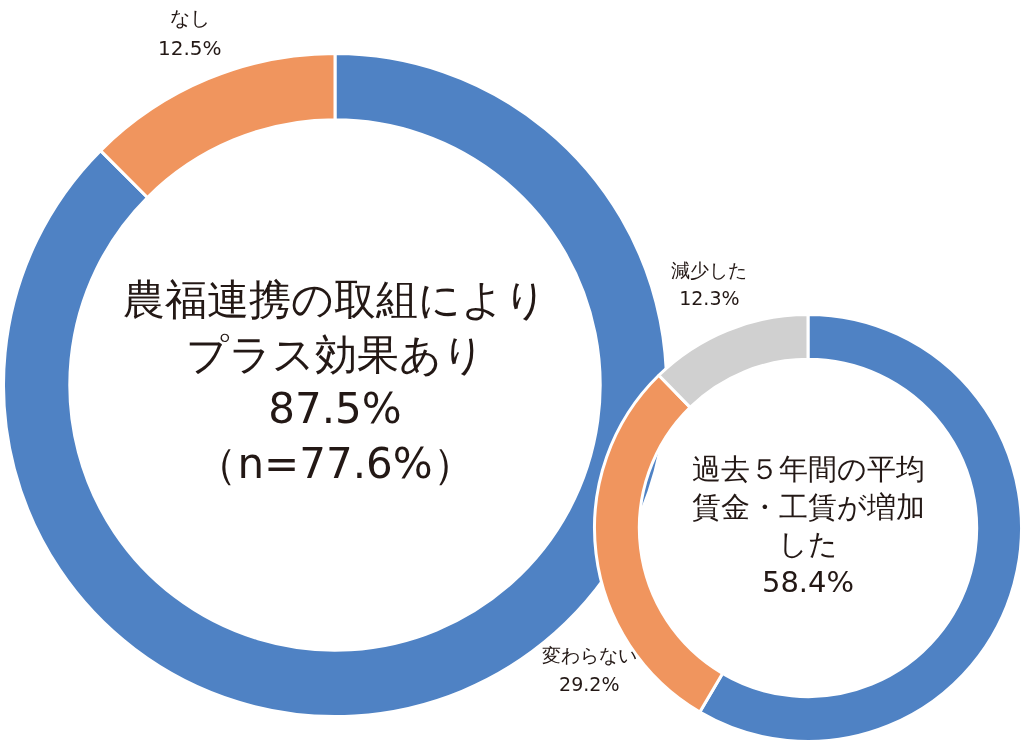 The height and width of the screenshot is (742, 1024). Describe the element at coordinates (189, 17) in the screenshot. I see `slice-label: なし` at that location.